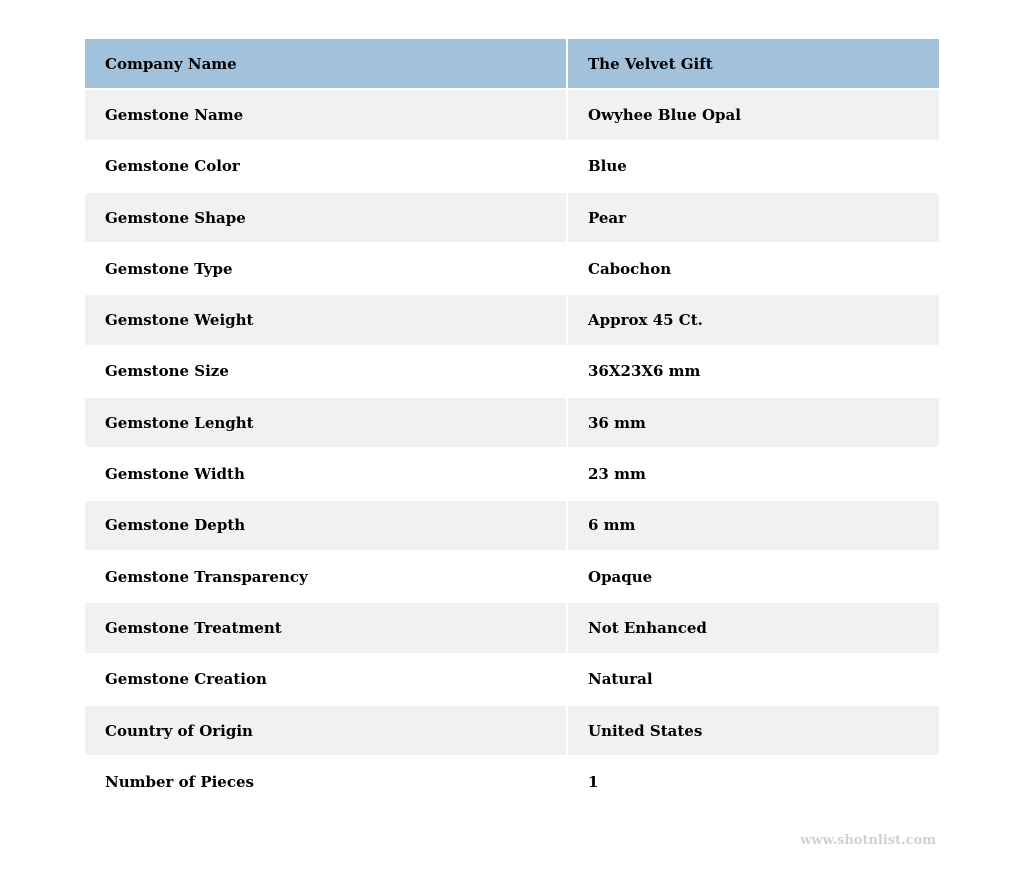 This screenshot has height=882, width=1024. Describe the element at coordinates (325, 320) in the screenshot. I see `row-label: Gemstone Weight` at that location.